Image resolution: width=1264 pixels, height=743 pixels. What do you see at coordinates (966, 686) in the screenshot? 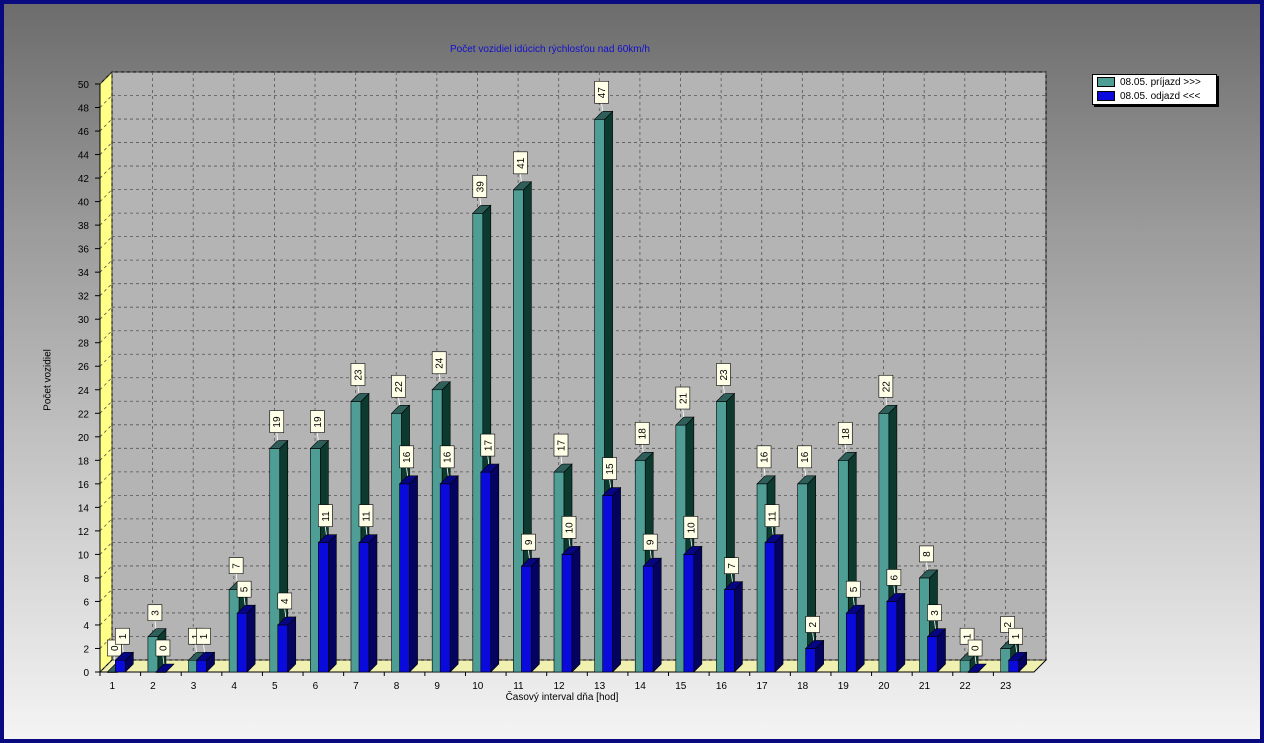
I see `x-tick-label: 22` at bounding box center [966, 686].